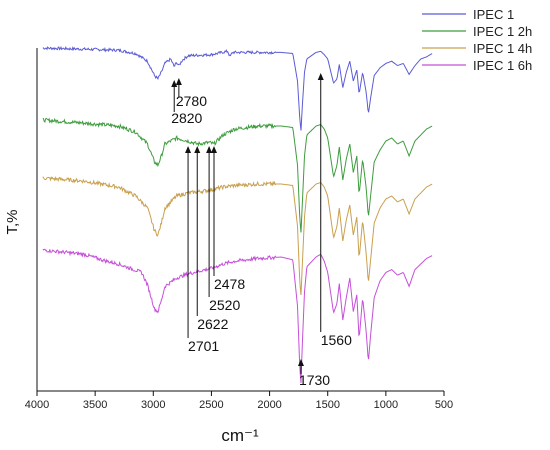 The height and width of the screenshot is (450, 550). What do you see at coordinates (212, 324) in the screenshot?
I see `annotation-label-2622: 2622` at bounding box center [212, 324].